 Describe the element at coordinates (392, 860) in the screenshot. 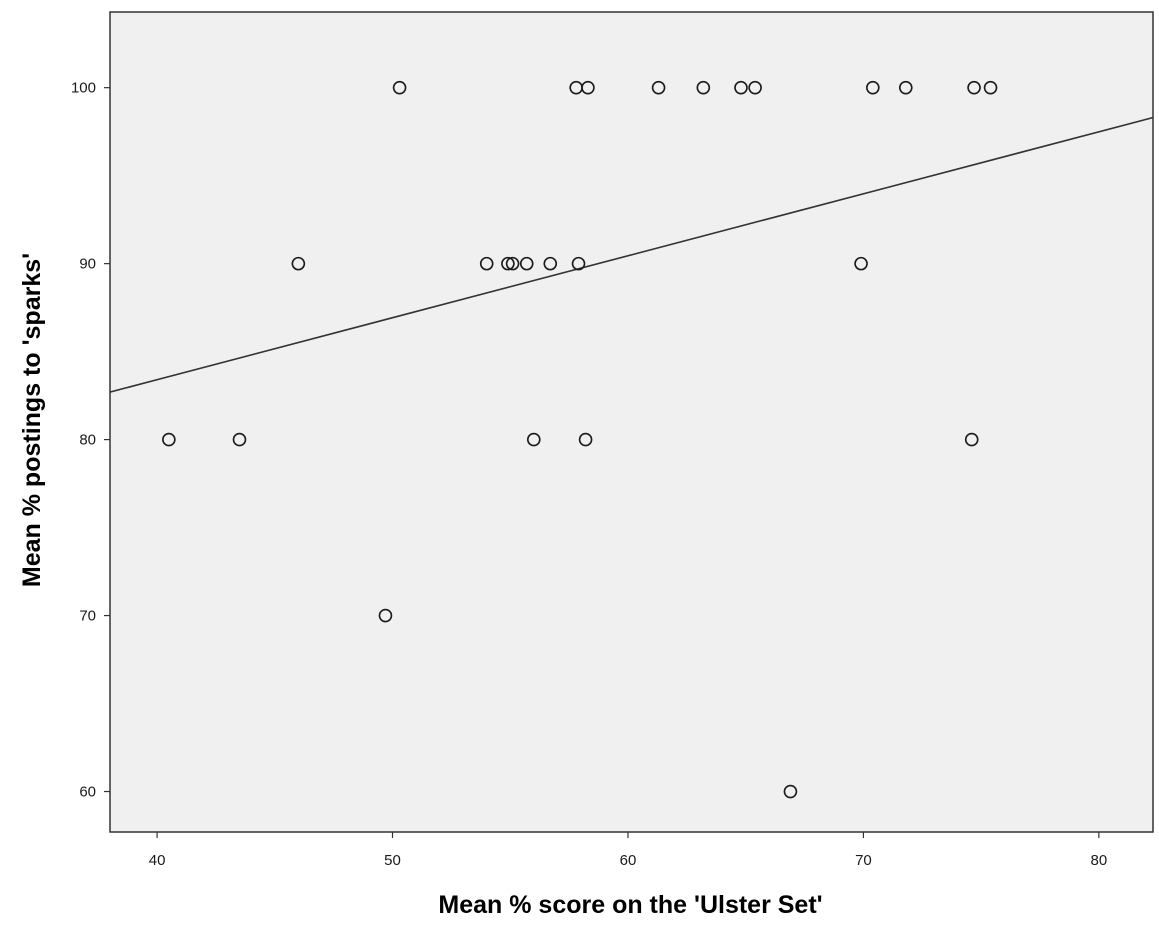

I see `x-tick-label: 50` at that location.